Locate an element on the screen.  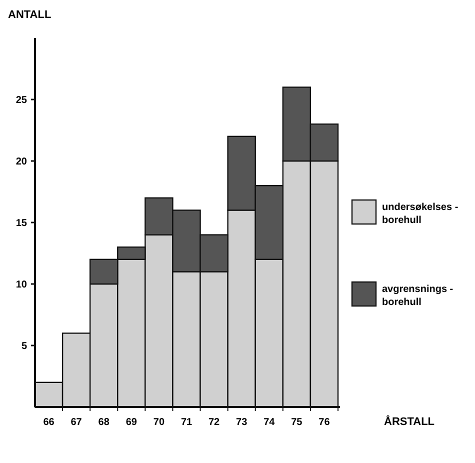
y-tick-label: 15 is located at coordinates (22, 223).